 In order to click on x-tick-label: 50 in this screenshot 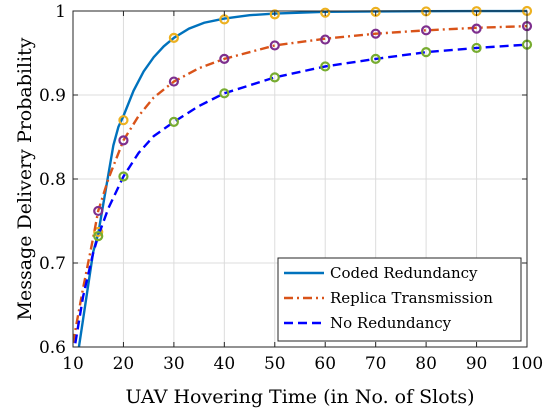, I will do `click(275, 364)`.